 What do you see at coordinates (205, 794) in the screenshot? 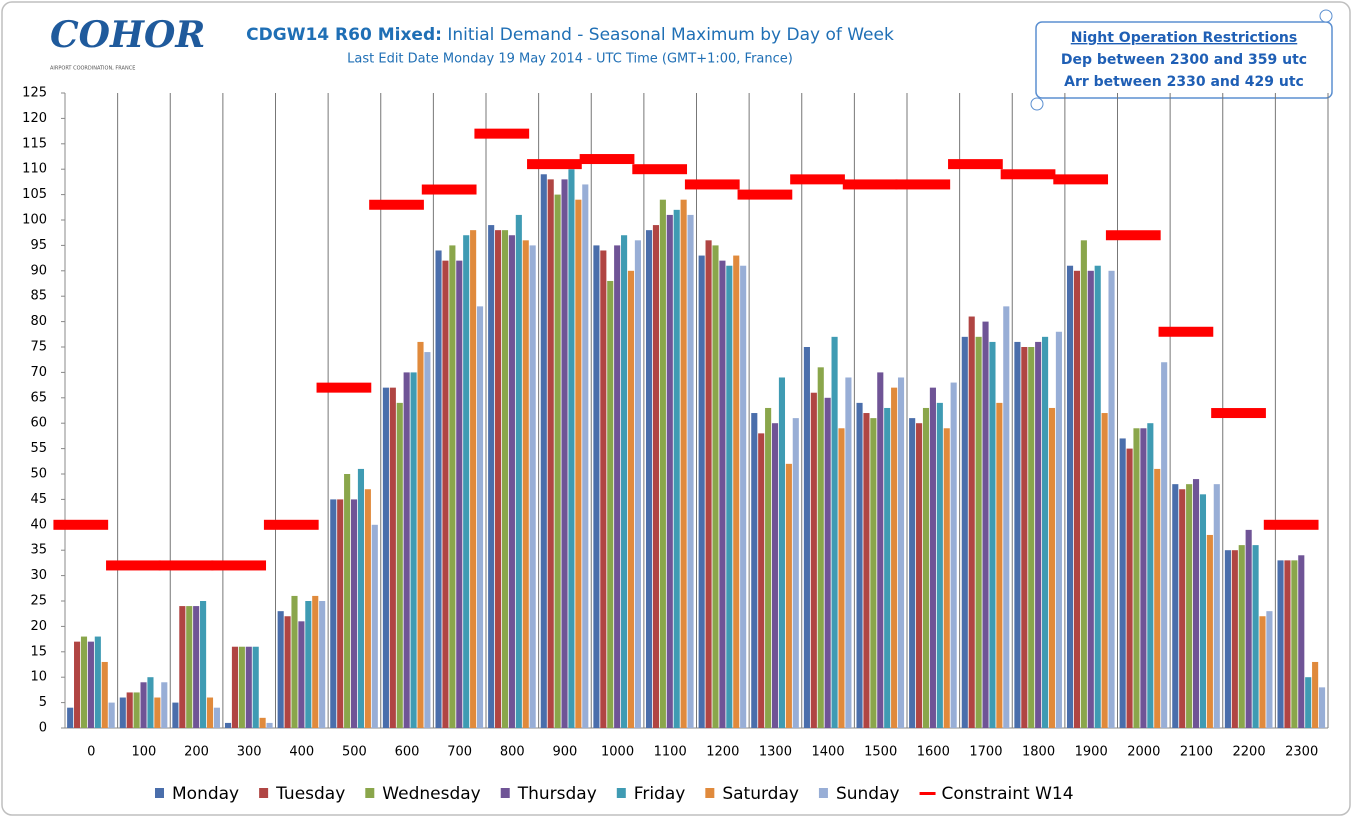
I see `legend-label: Monday` at bounding box center [205, 794].